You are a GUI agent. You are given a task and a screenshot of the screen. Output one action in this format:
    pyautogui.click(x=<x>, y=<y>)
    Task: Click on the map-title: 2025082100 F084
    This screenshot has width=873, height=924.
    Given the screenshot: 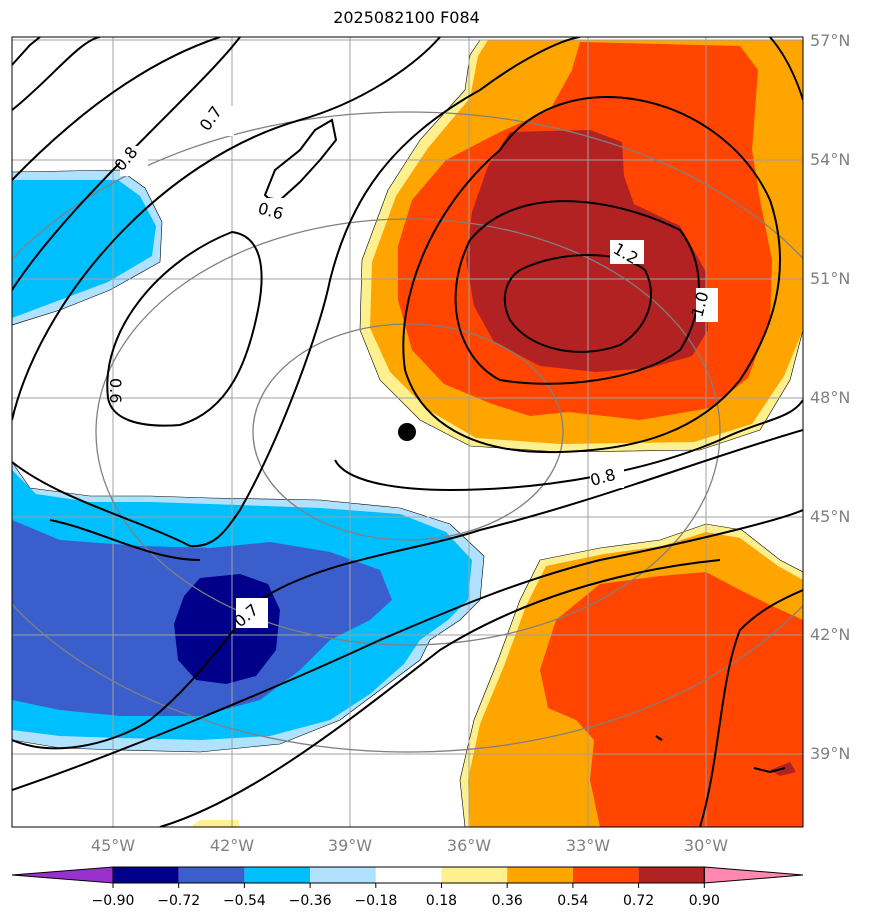 What is the action you would take?
    pyautogui.click(x=406, y=17)
    